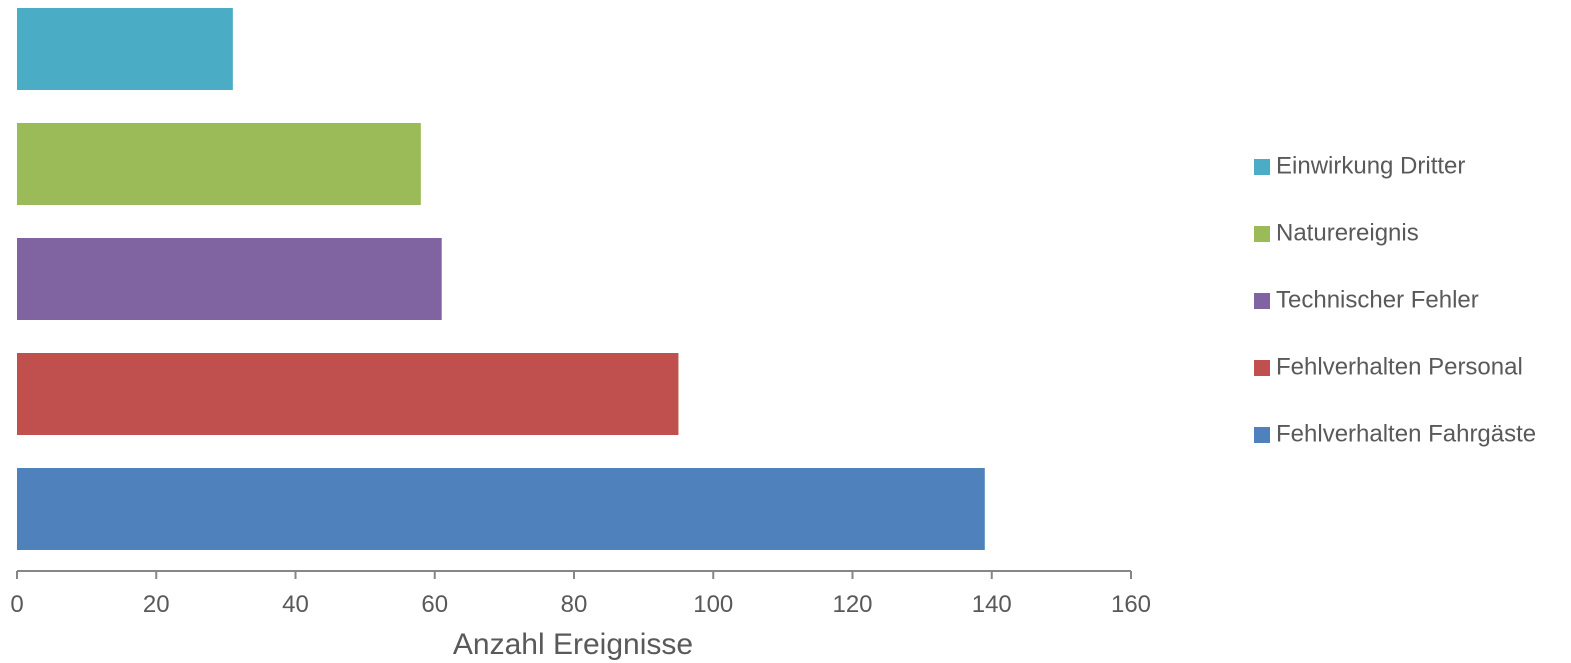  I want to click on legend-label: Fehlverhalten Personal, so click(1399, 366).